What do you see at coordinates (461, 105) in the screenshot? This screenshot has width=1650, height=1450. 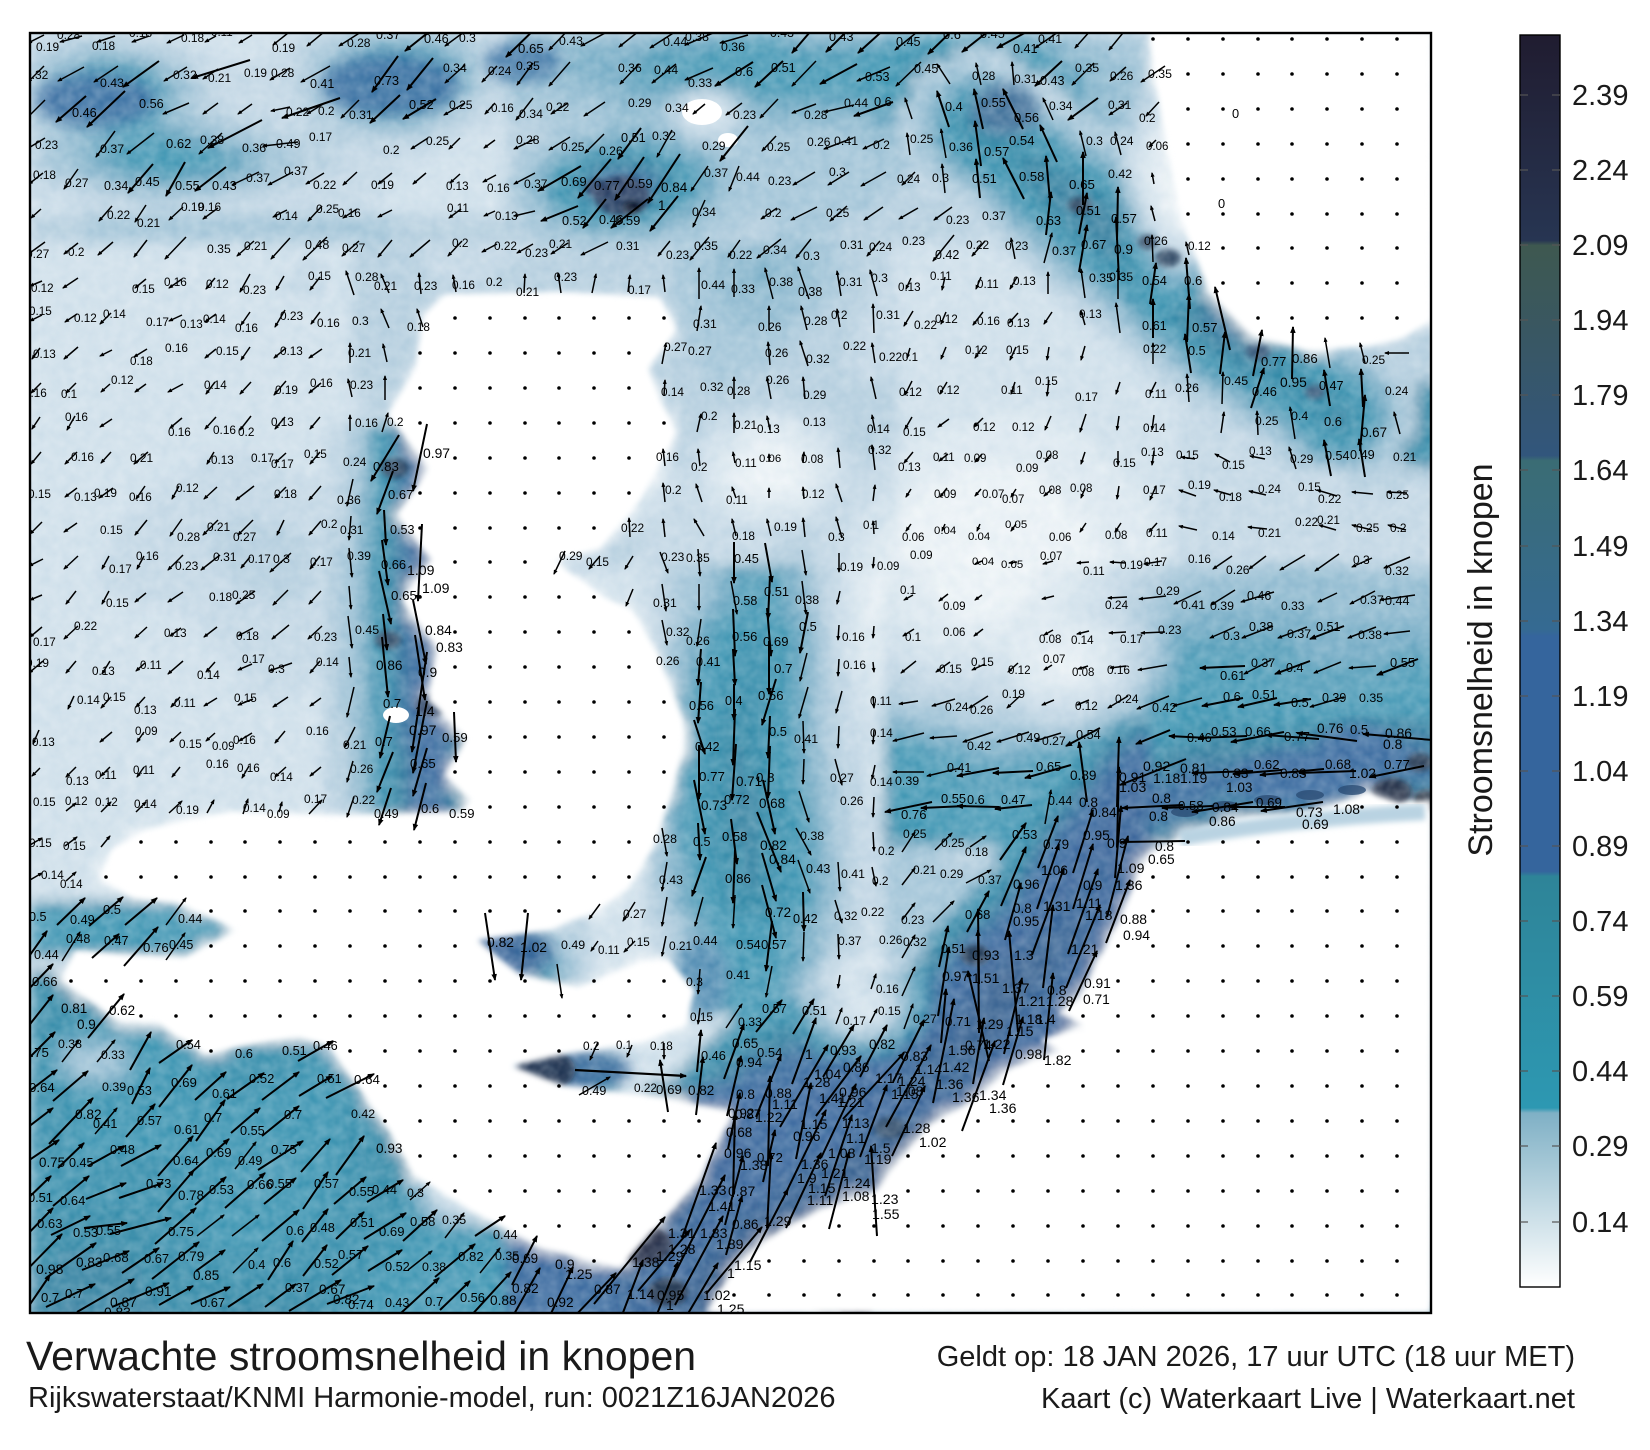 I see `svg-text: 0.25` at bounding box center [461, 105].